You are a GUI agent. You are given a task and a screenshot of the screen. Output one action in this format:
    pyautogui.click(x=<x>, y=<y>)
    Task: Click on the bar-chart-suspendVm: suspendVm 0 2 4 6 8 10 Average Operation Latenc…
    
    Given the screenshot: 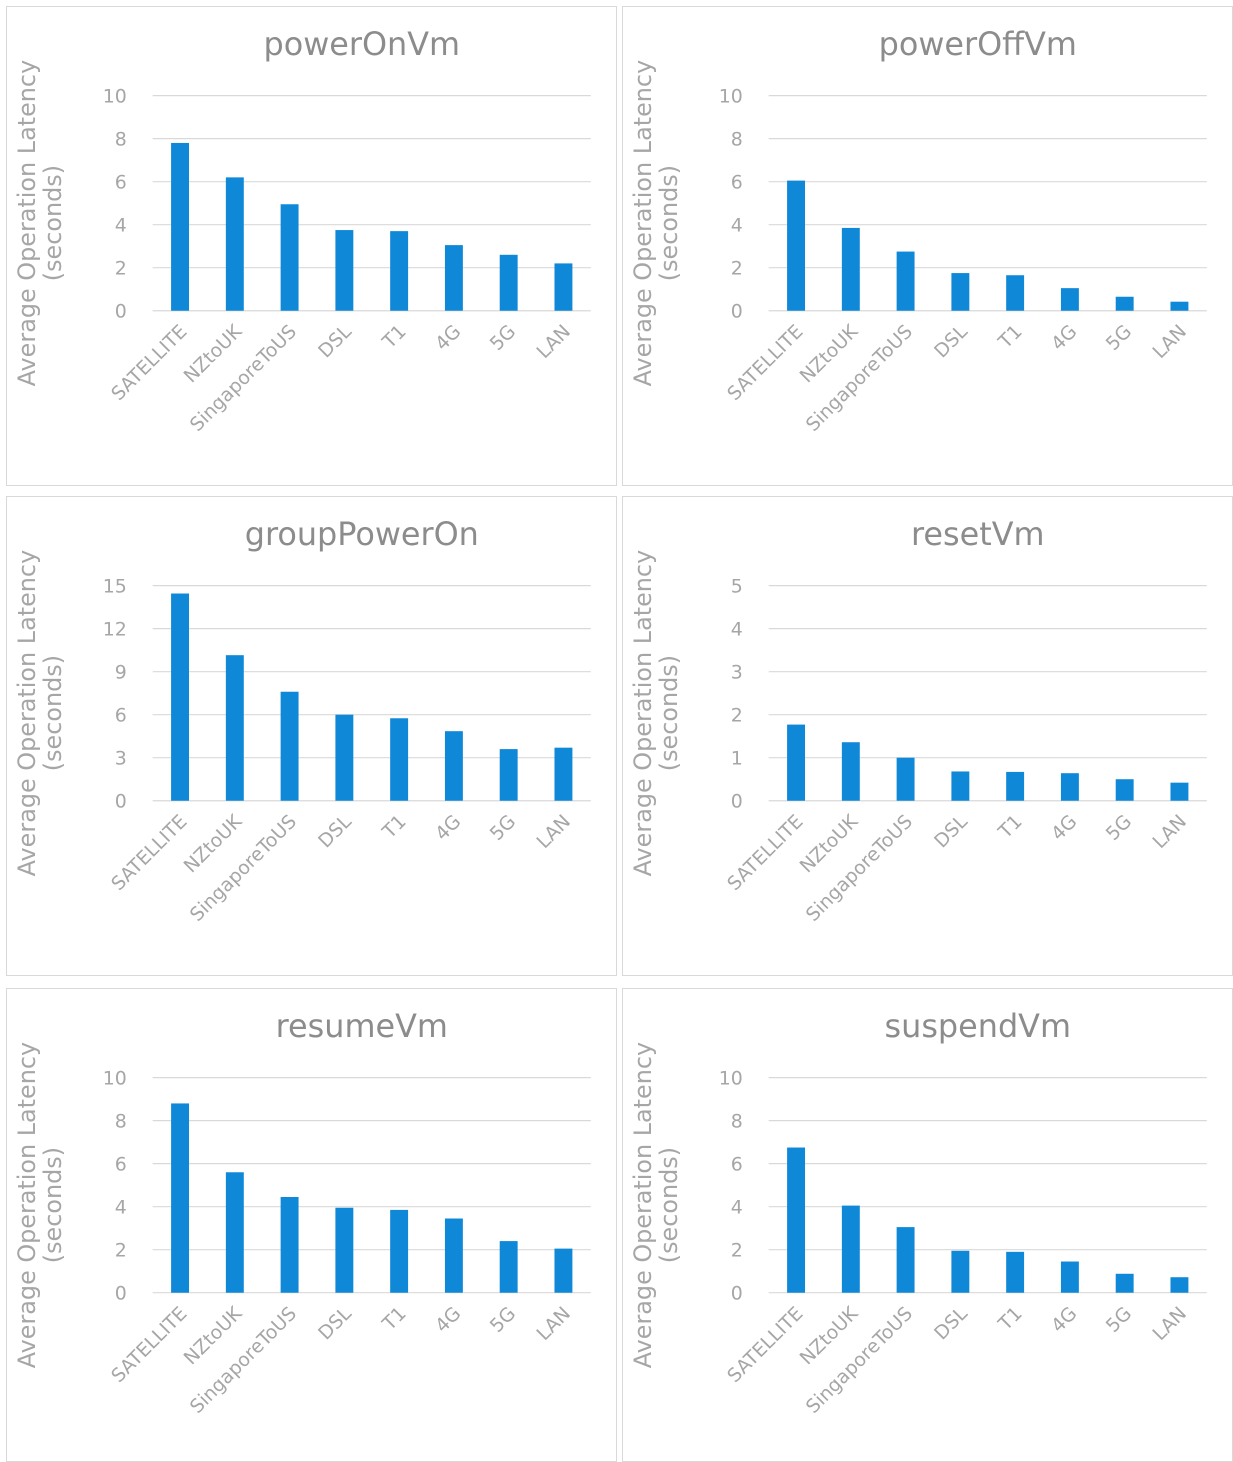 What is the action you would take?
    pyautogui.click(x=918, y=1212)
    